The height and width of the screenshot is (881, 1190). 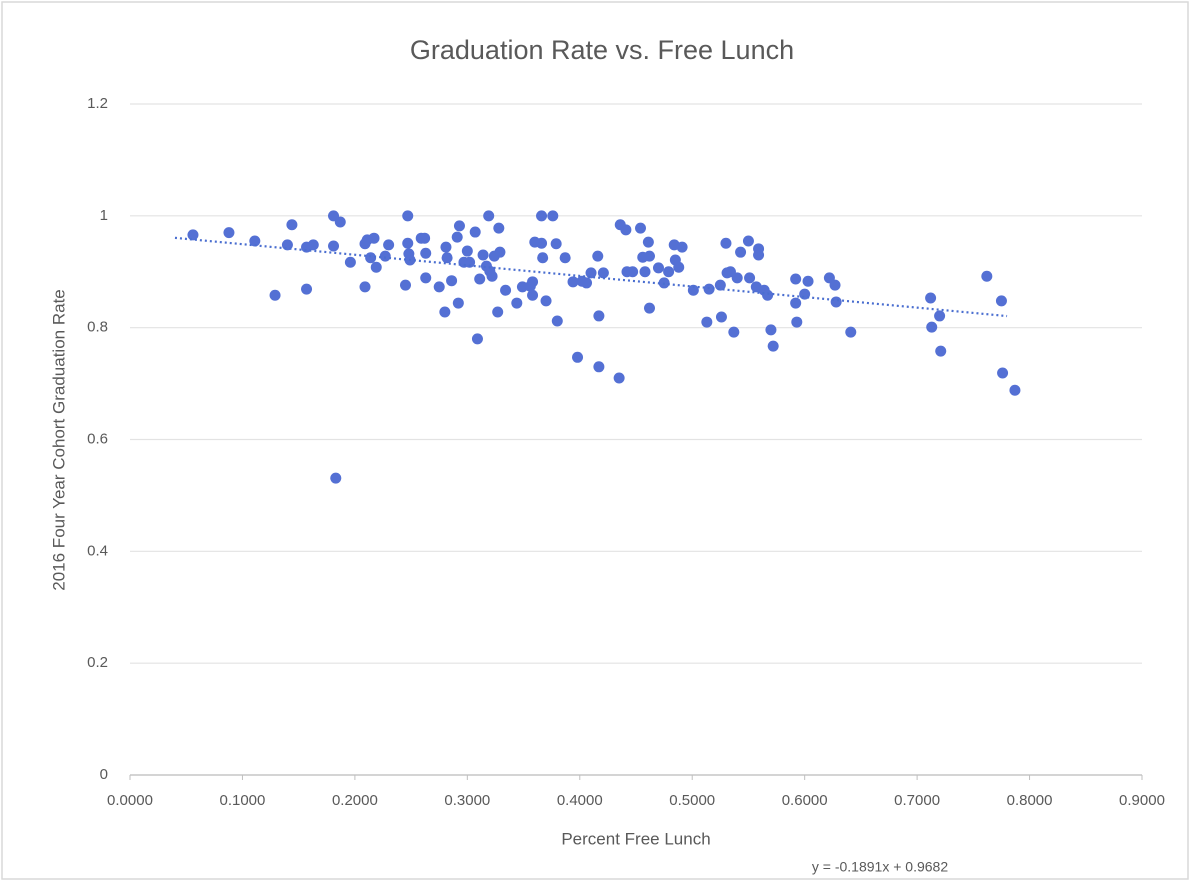 What do you see at coordinates (97, 327) in the screenshot?
I see `y-tick-label: 0.8` at bounding box center [97, 327].